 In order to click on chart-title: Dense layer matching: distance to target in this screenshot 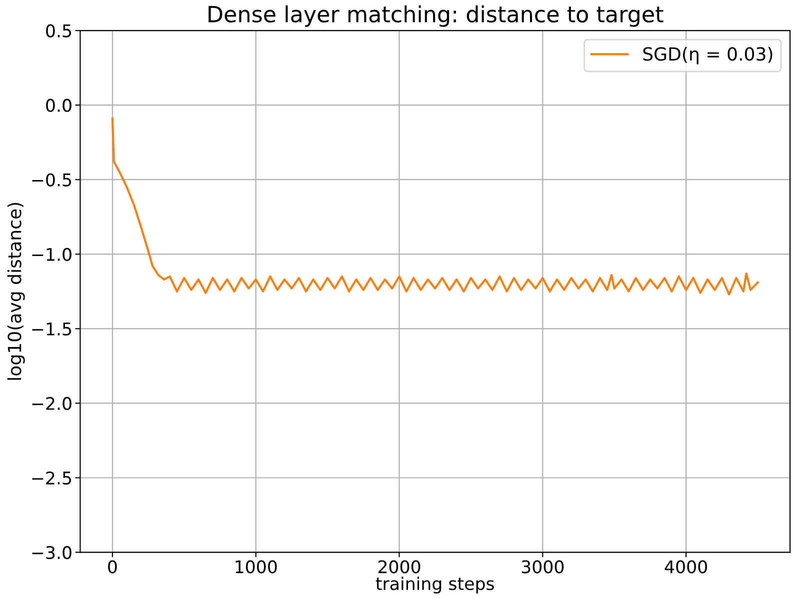, I will do `click(436, 16)`.